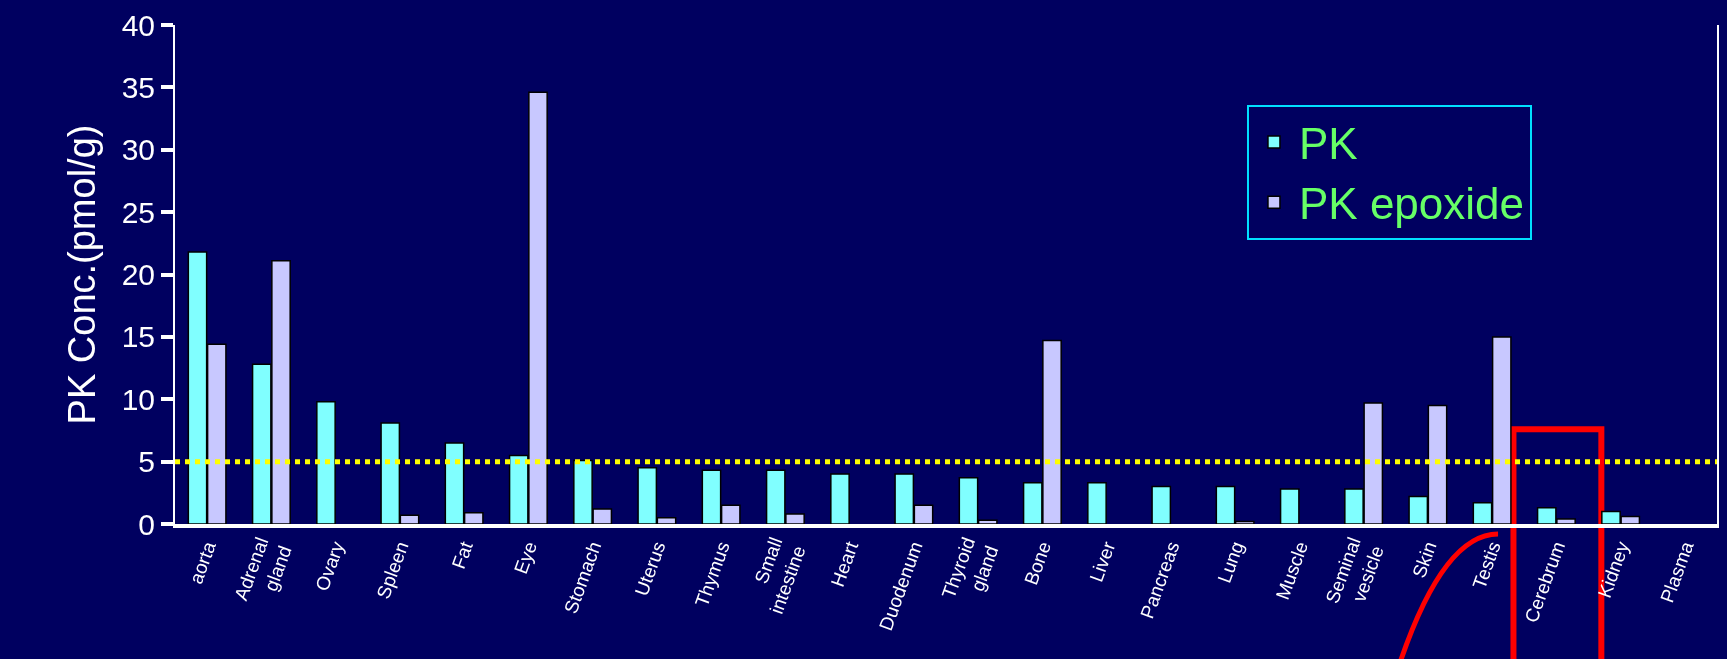 Image resolution: width=1727 pixels, height=659 pixels. What do you see at coordinates (263, 569) in the screenshot?
I see `x-tick-label: Adrenal gland` at bounding box center [263, 569].